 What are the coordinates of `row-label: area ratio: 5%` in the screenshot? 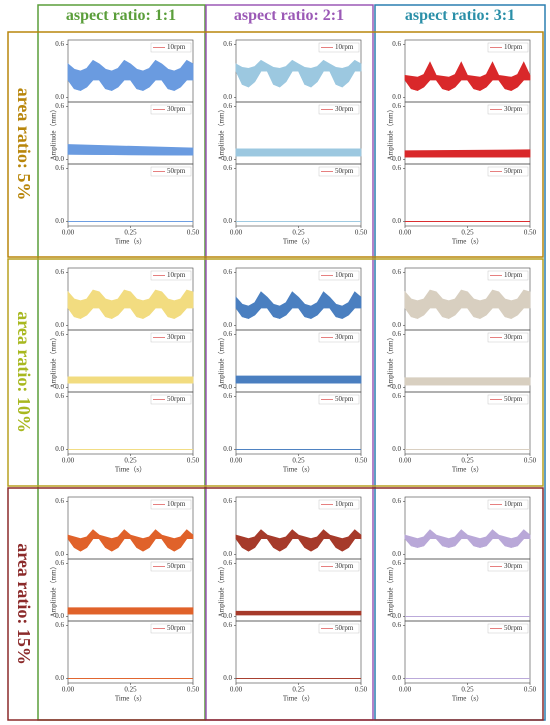 It's located at (24, 144).